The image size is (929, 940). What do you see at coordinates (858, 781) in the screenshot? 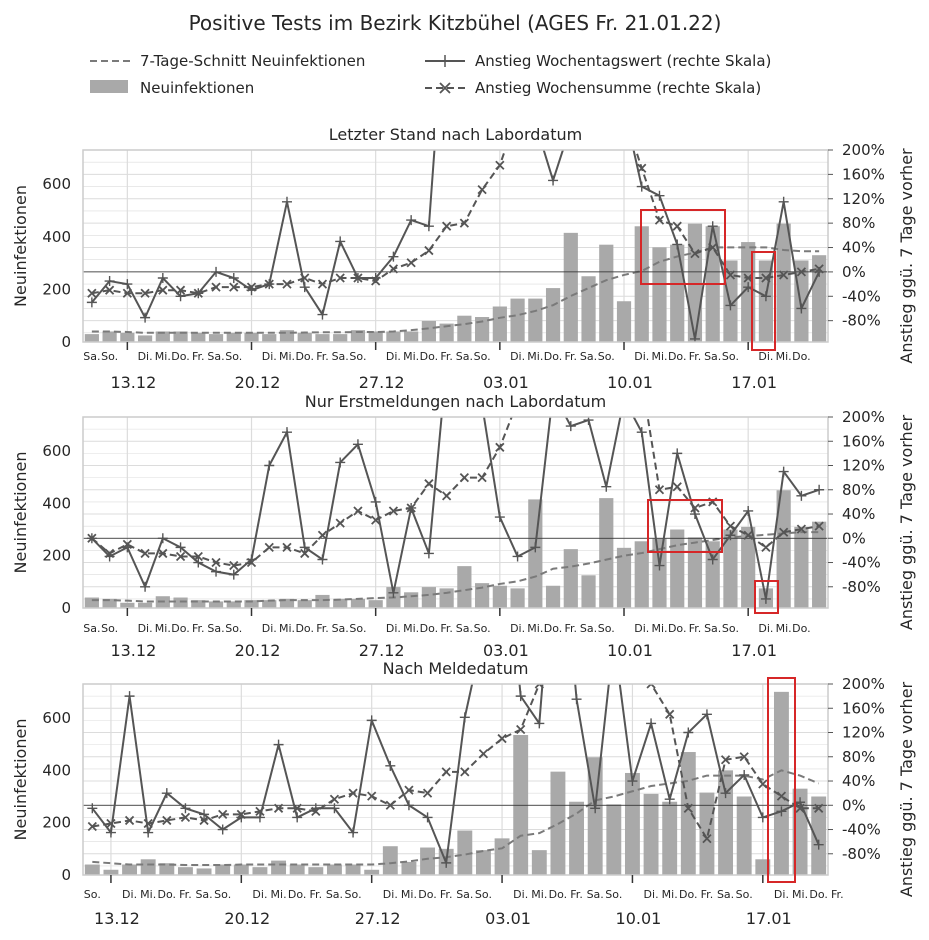
I see `right-tick-label: 40%` at bounding box center [858, 781].